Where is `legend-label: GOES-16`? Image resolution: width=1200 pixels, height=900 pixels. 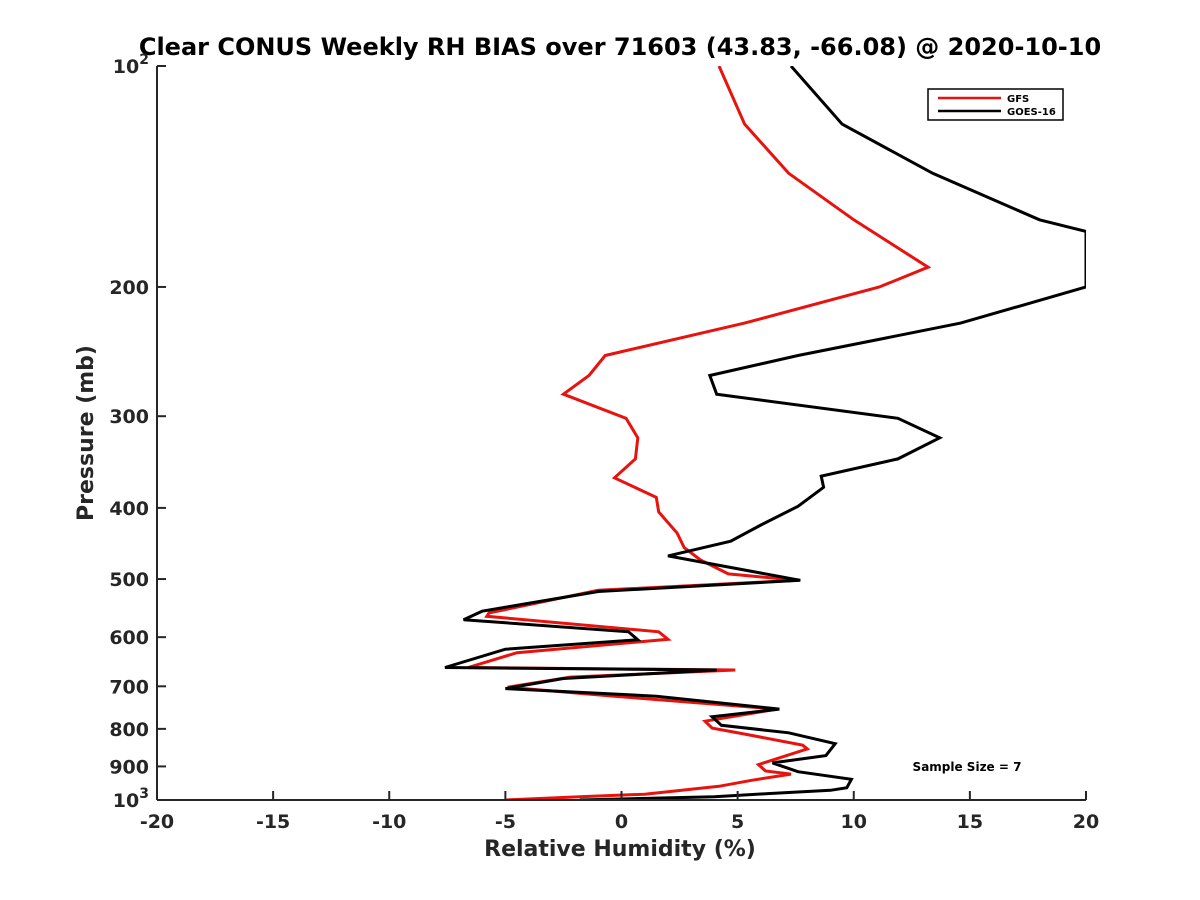
legend-label: GOES-16 is located at coordinates (1031, 112).